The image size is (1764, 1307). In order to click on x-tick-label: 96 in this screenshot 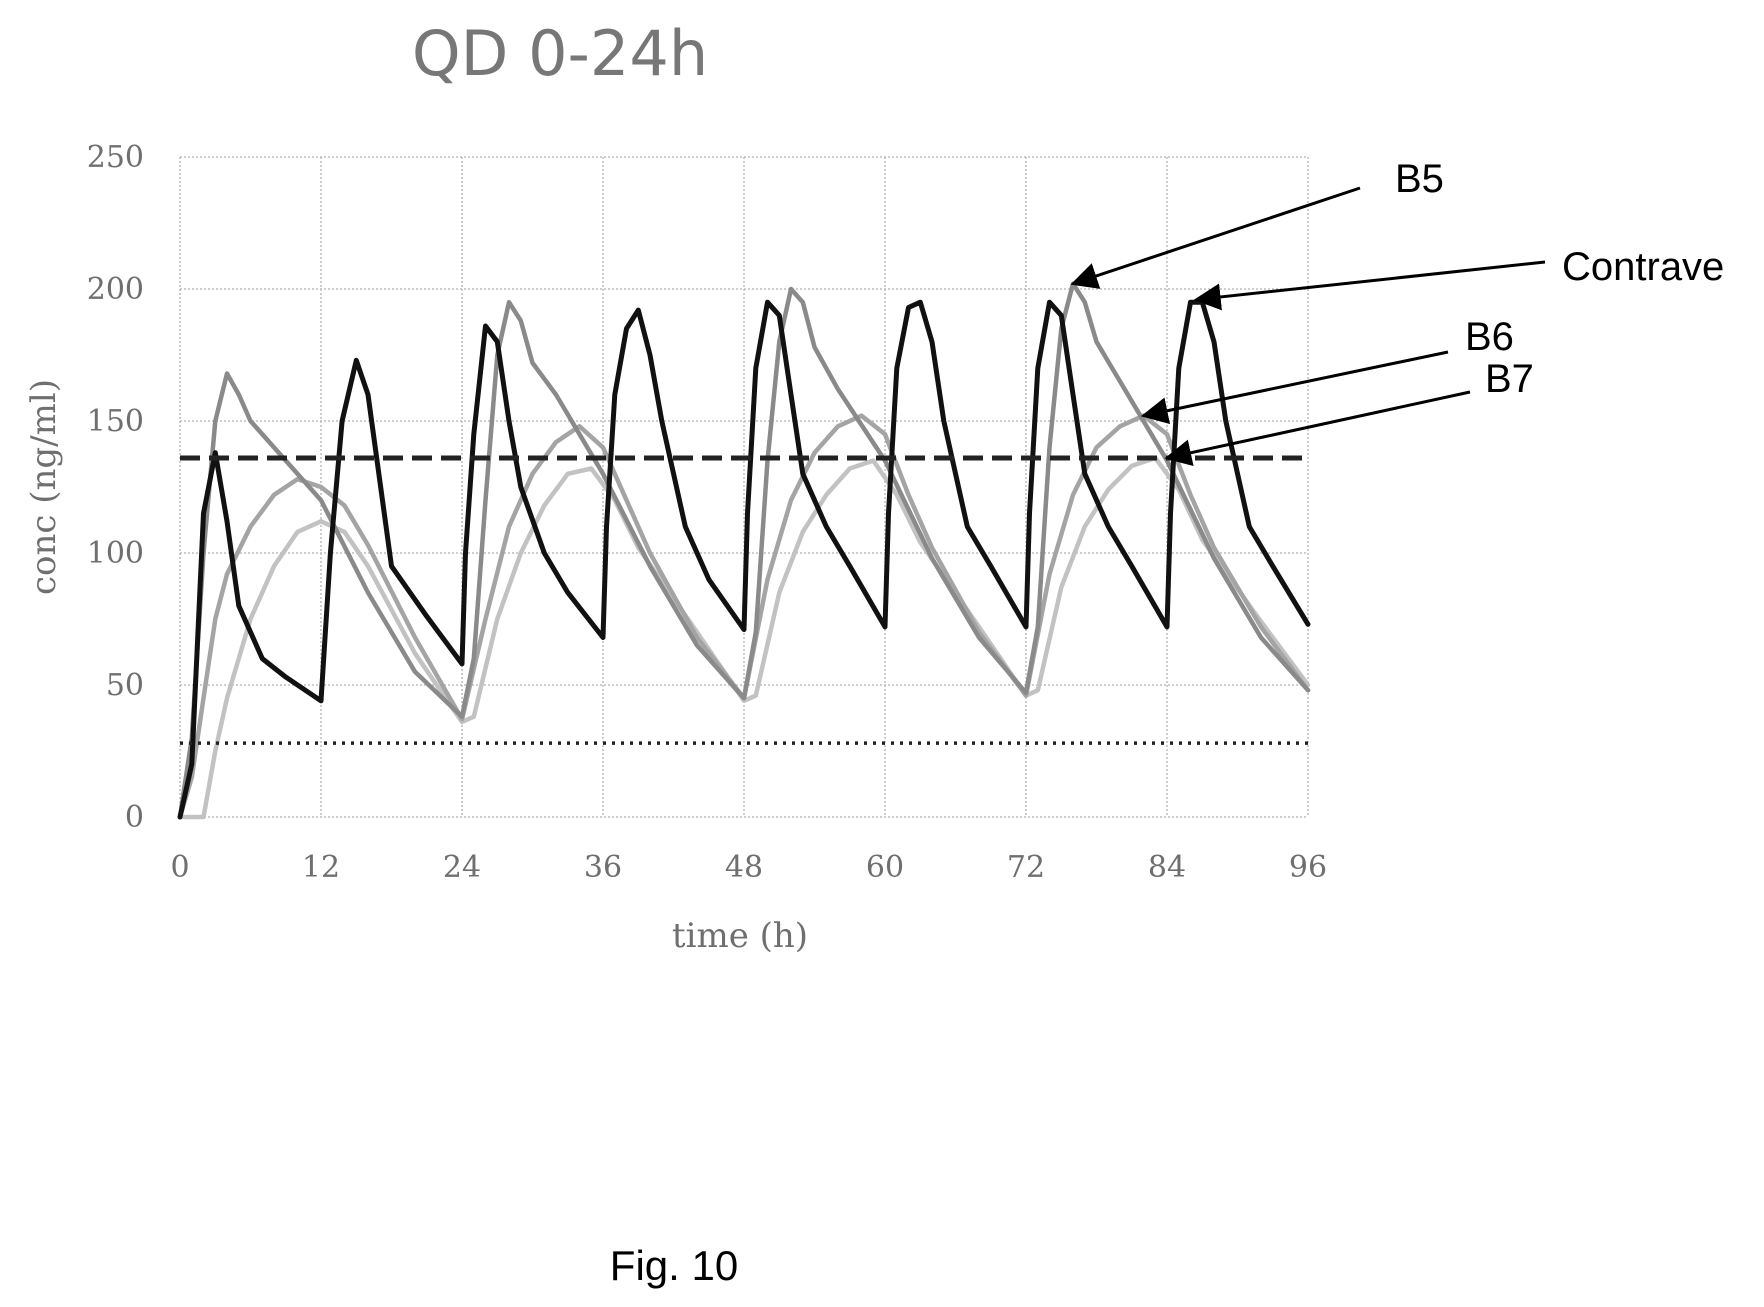, I will do `click(1308, 867)`.